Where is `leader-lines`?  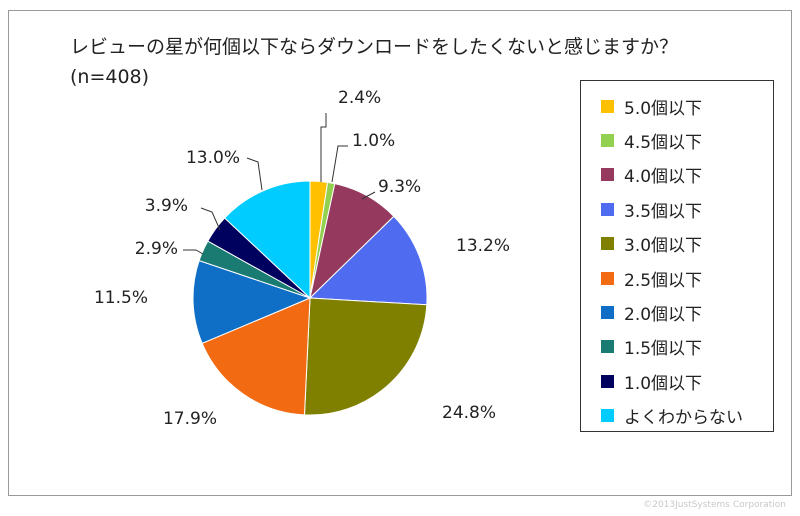 leader-lines is located at coordinates (279, 184).